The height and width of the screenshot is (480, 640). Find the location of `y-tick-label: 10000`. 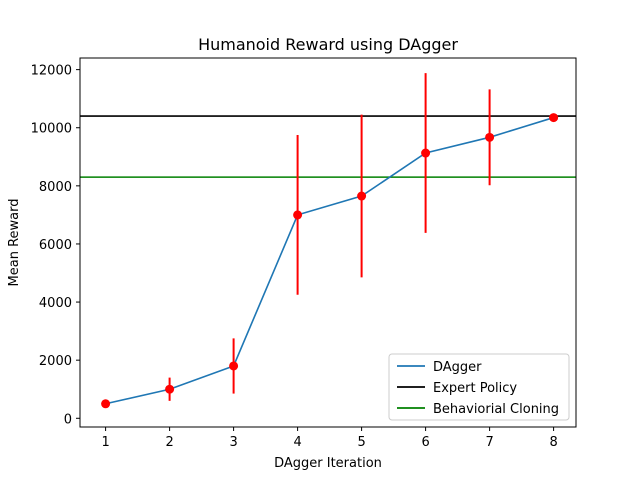

y-tick-label: 10000 is located at coordinates (51, 129).